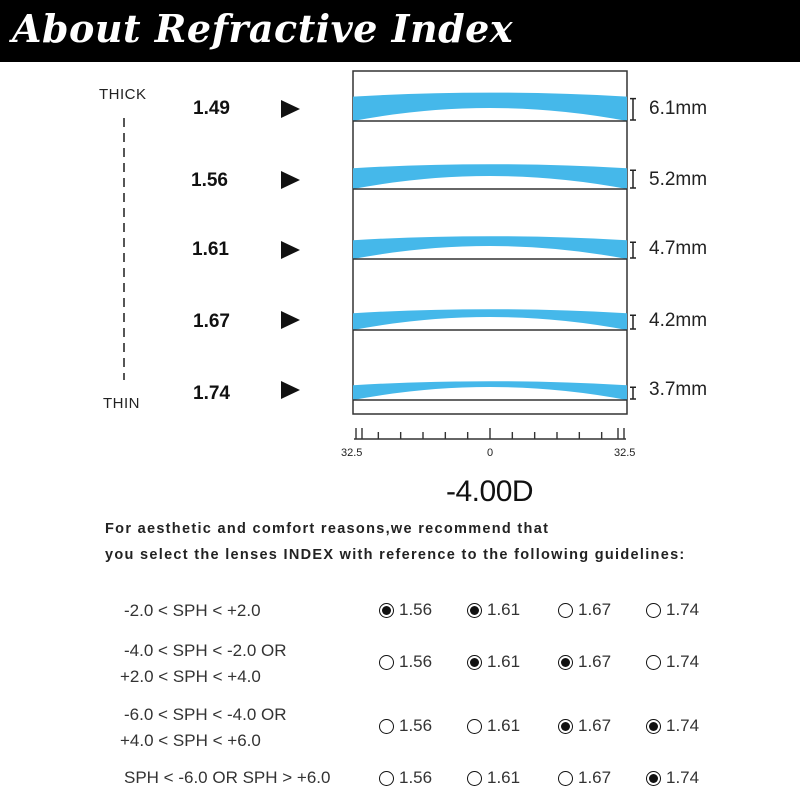 The image size is (800, 800). I want to click on thickness-label: 4.7mm, so click(678, 248).